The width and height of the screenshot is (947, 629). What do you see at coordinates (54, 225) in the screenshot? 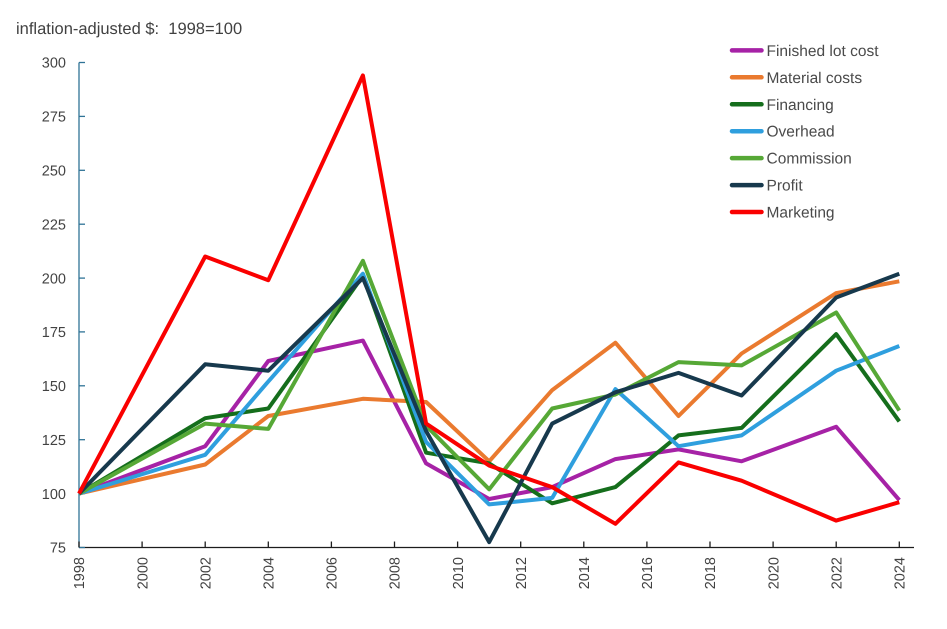
I see `svg-text: 225` at bounding box center [54, 225].